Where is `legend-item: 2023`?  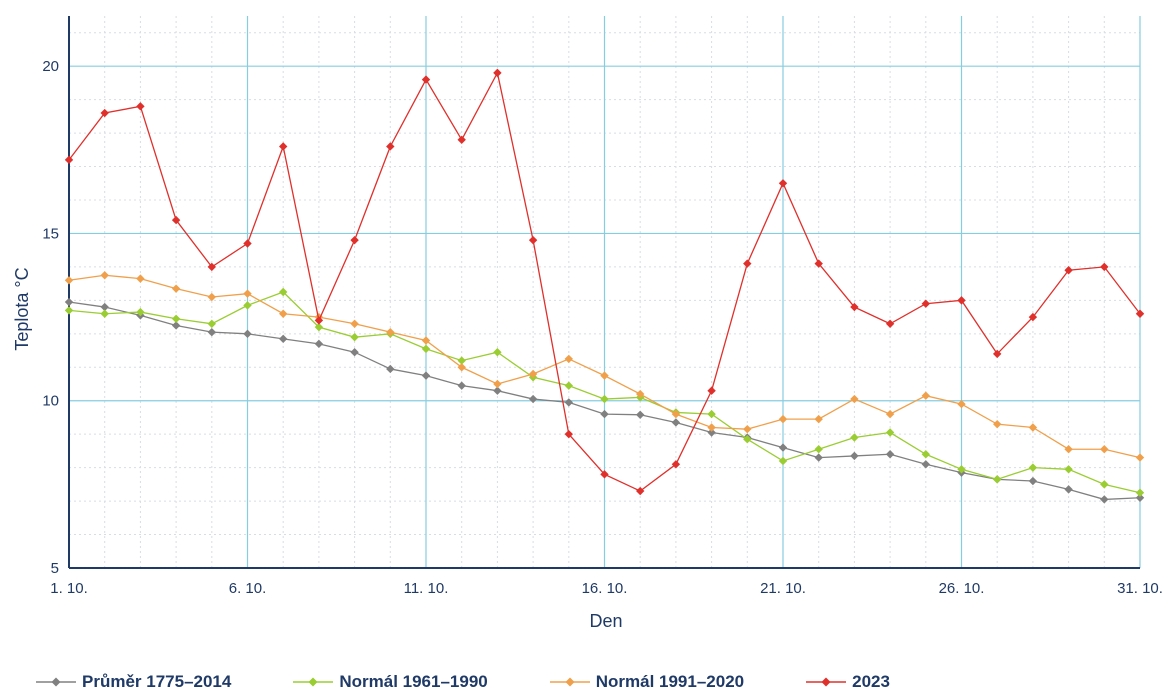
legend-item: 2023 is located at coordinates (848, 682).